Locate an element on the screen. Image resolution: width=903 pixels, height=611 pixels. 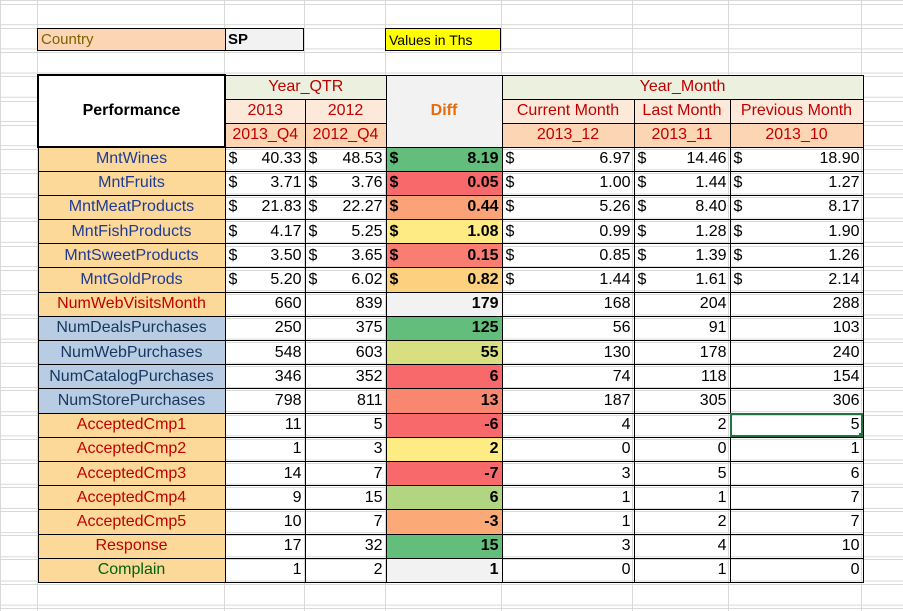
cell-2013-q4: 9 is located at coordinates (265, 498).